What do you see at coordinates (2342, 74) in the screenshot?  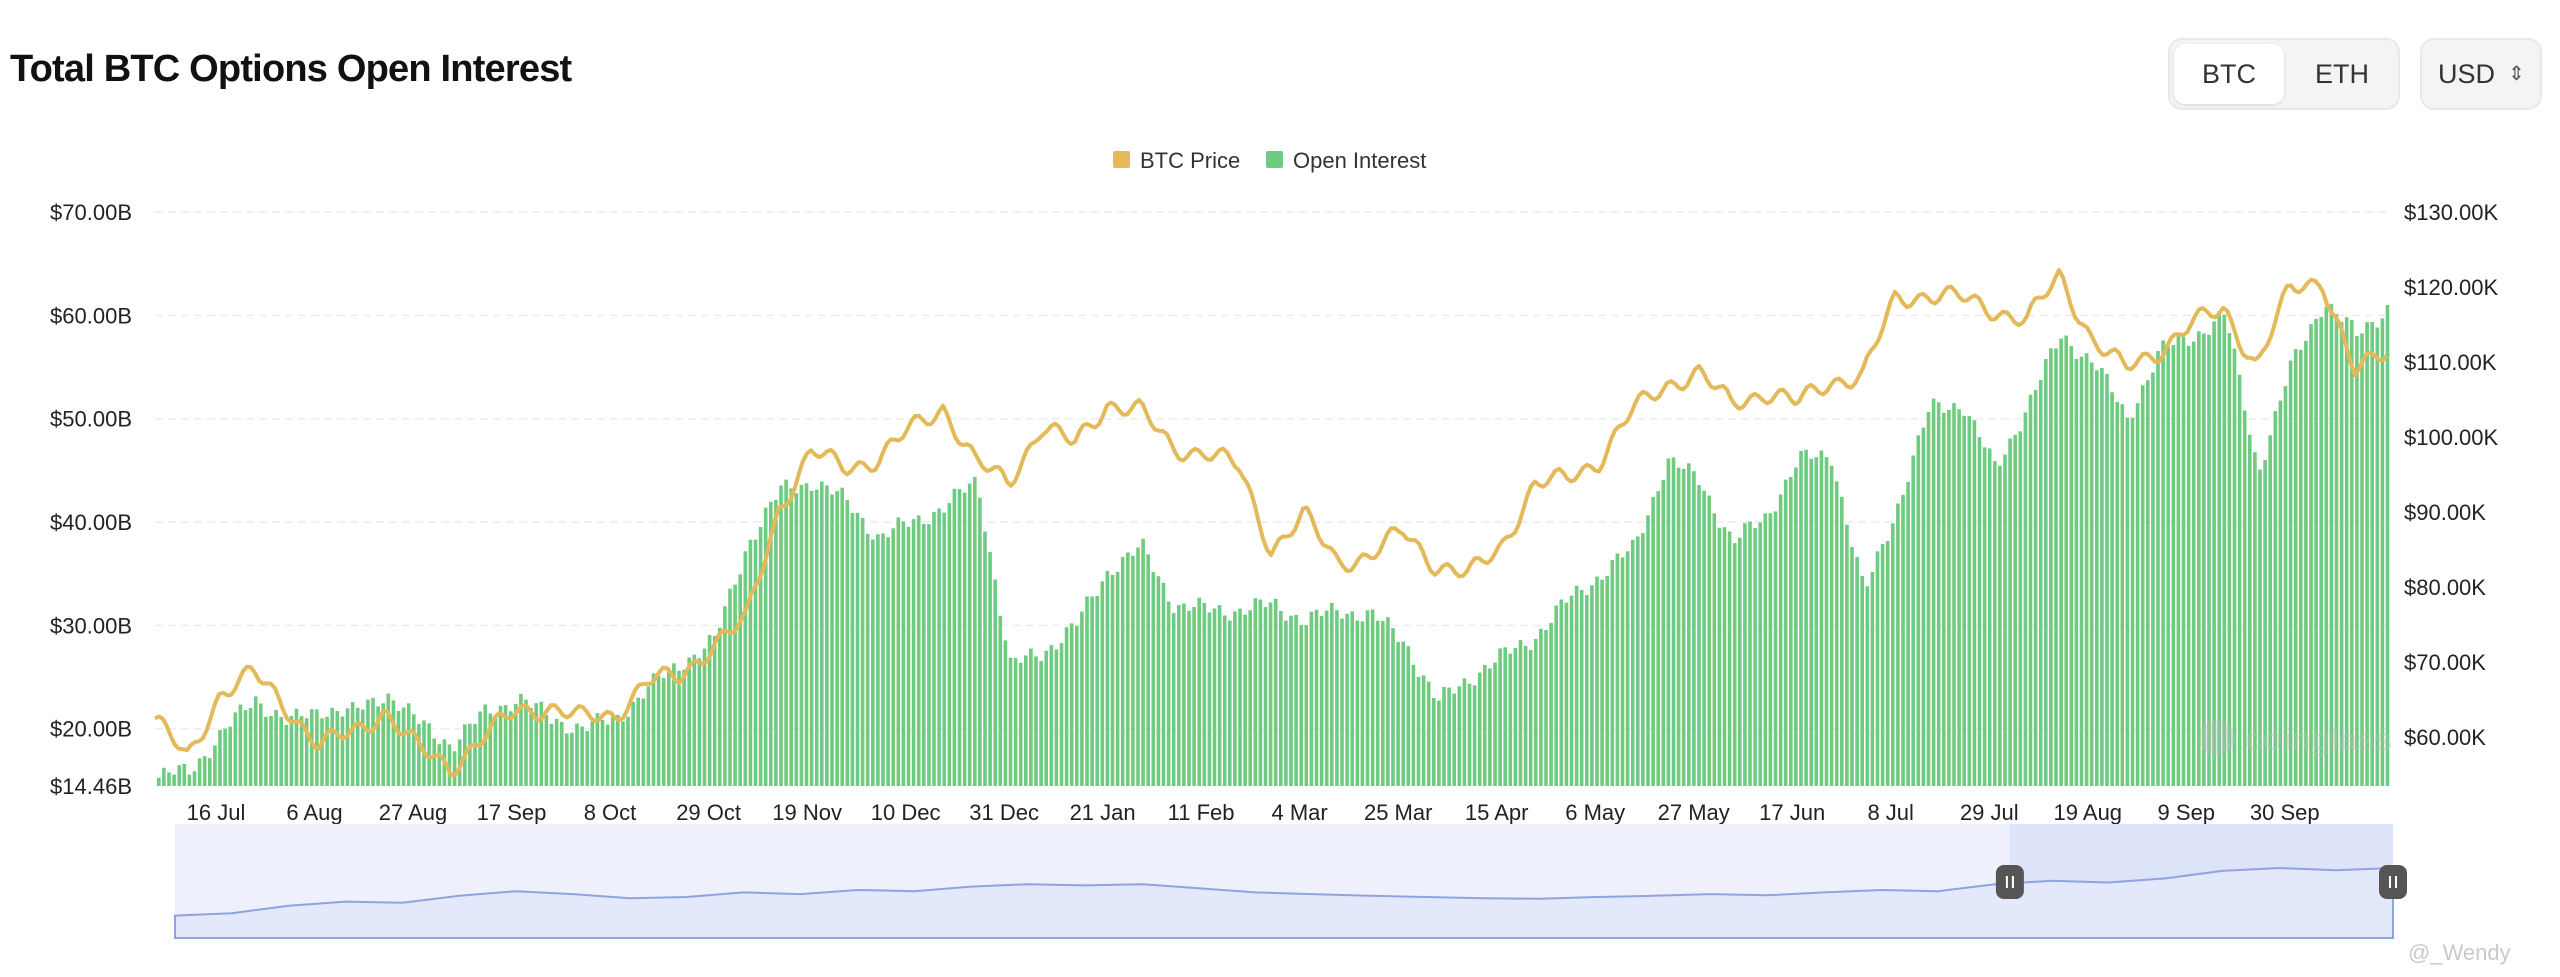 I see `asset-eth-button: ETH` at bounding box center [2342, 74].